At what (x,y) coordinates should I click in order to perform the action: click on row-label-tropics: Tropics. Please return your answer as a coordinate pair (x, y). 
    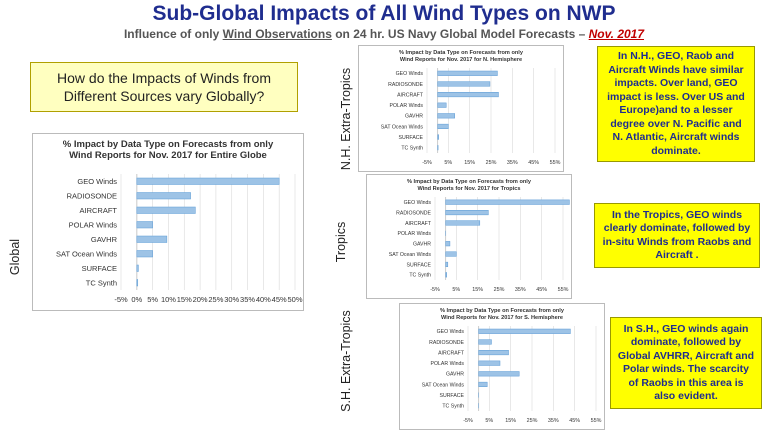
    Looking at the image, I should click on (341, 242).